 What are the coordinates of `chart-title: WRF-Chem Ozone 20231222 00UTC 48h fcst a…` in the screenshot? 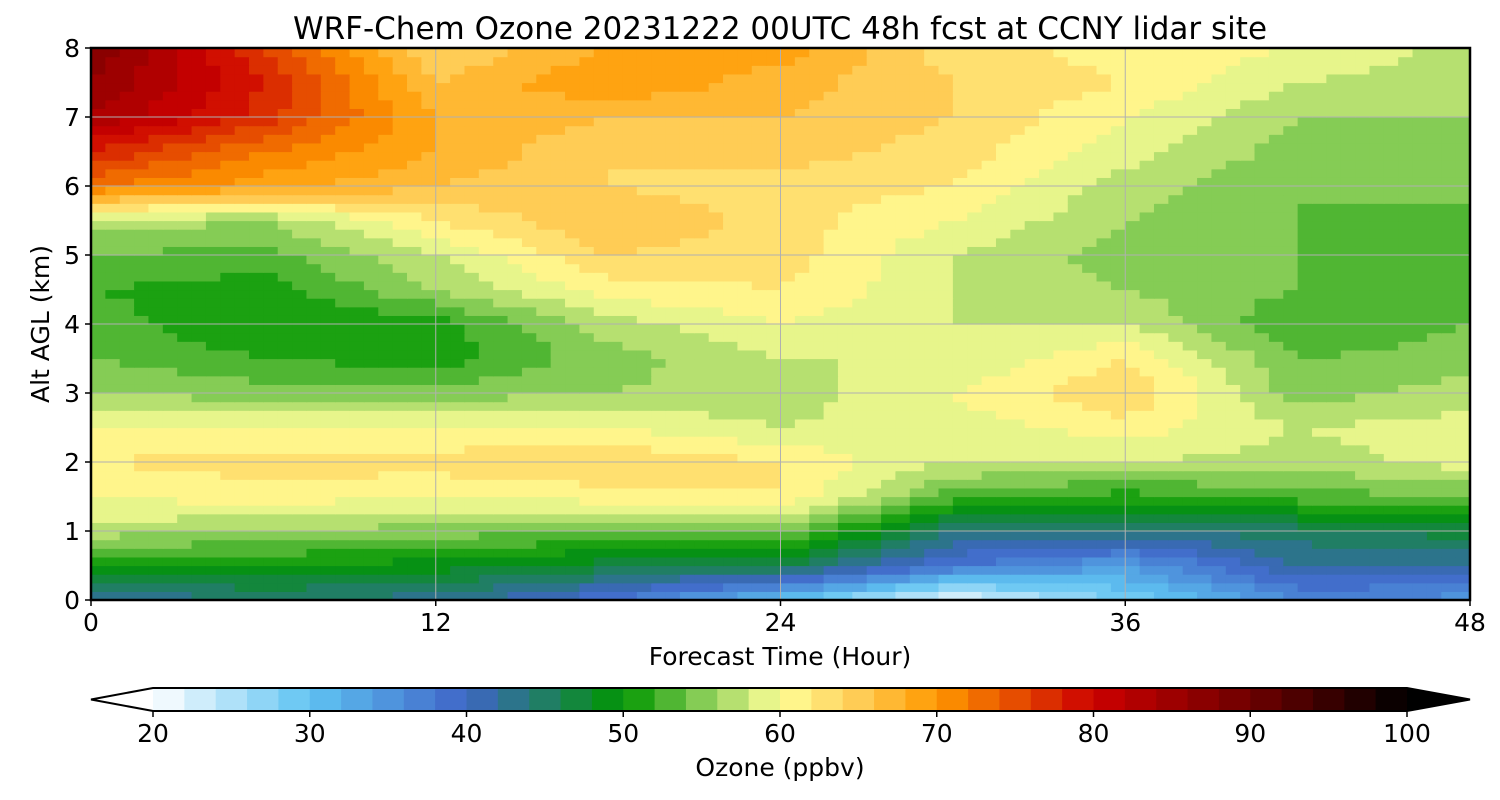 It's located at (780, 29).